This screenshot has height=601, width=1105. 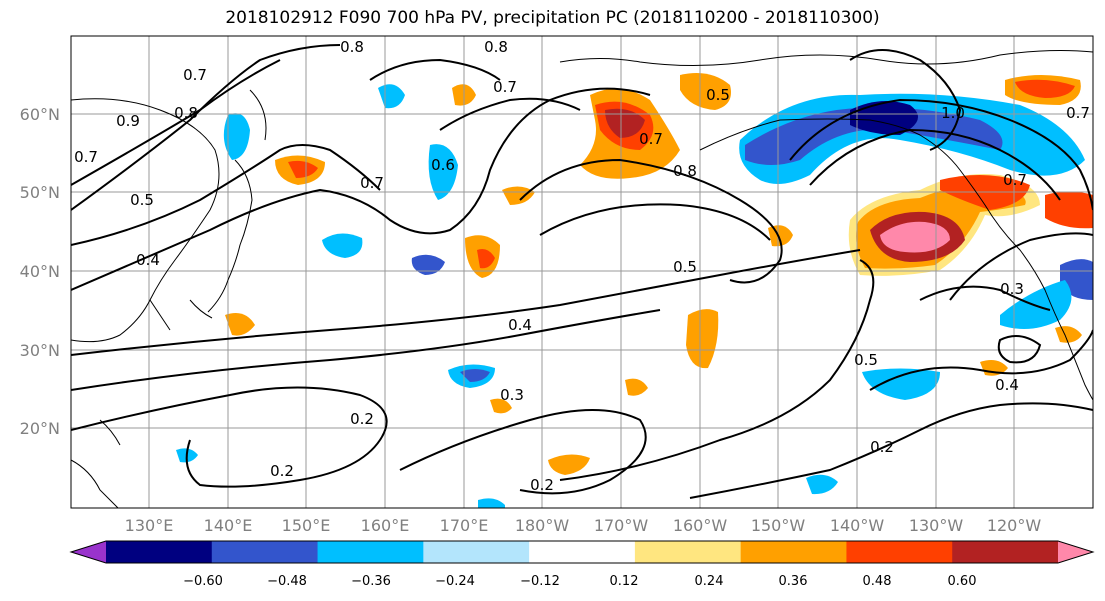 What do you see at coordinates (624, 581) in the screenshot?
I see `colorbar-tick-label: 0.12` at bounding box center [624, 581].